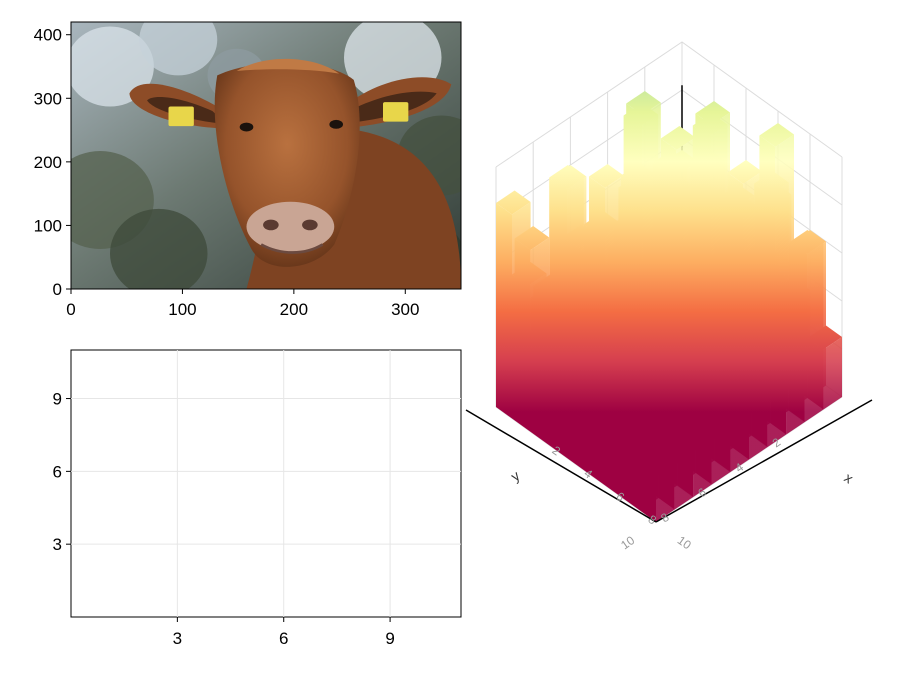  I want to click on x-tick-label: 9, so click(389, 638).